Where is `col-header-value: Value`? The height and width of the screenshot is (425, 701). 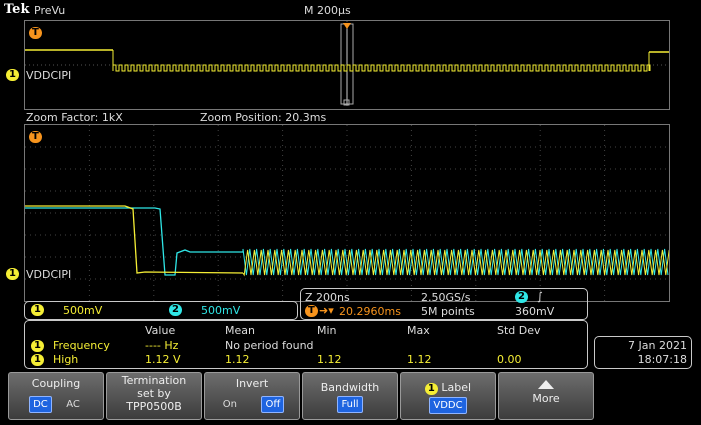 col-header-value: Value is located at coordinates (160, 330).